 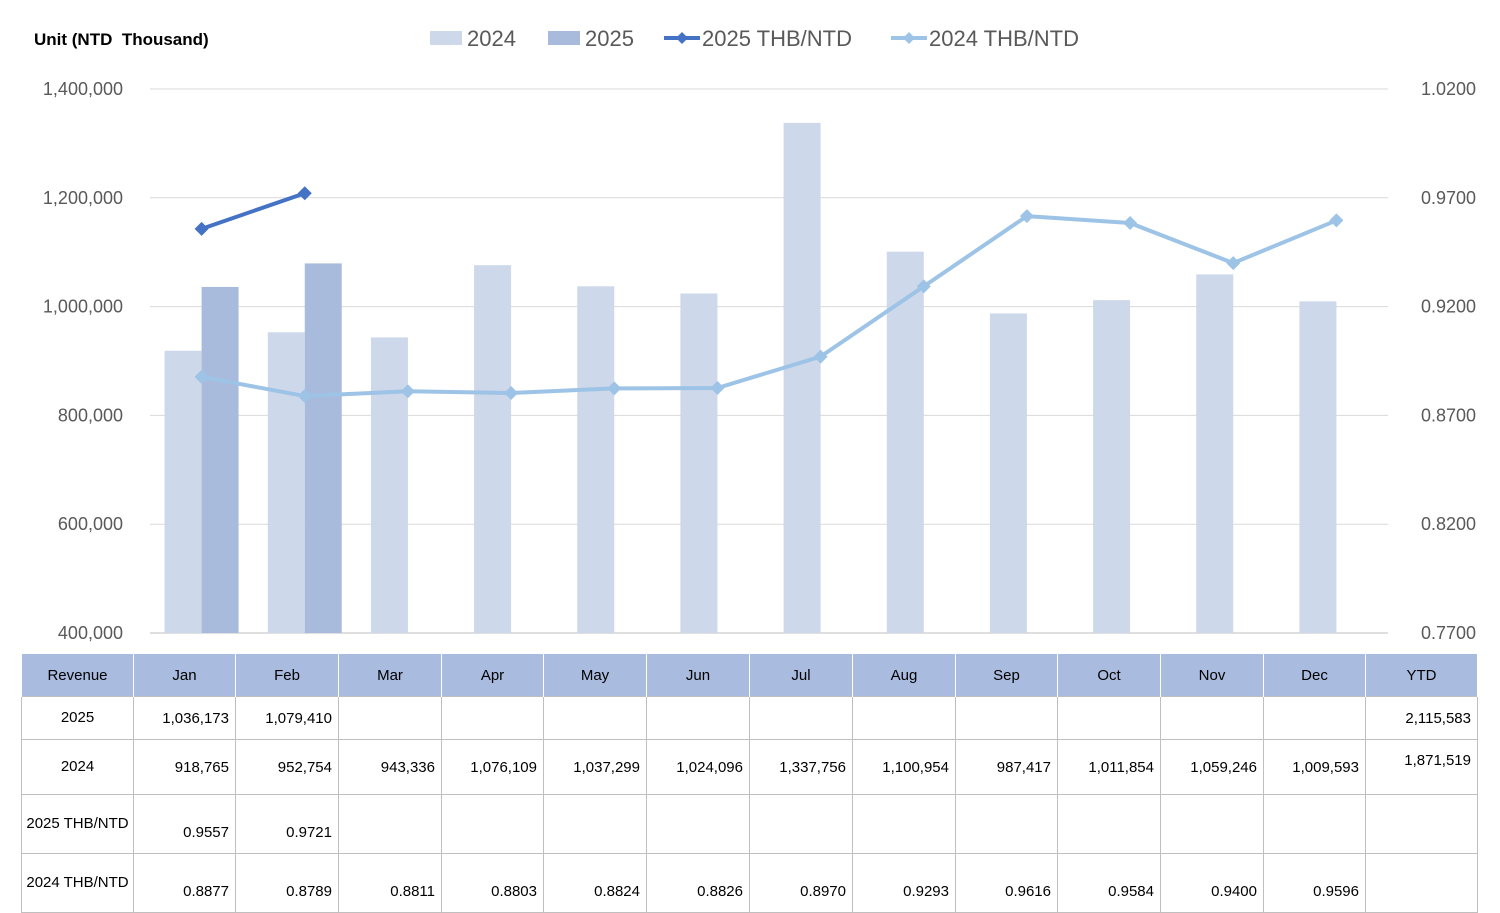 I want to click on table-cell: 1,100,954, so click(x=904, y=767).